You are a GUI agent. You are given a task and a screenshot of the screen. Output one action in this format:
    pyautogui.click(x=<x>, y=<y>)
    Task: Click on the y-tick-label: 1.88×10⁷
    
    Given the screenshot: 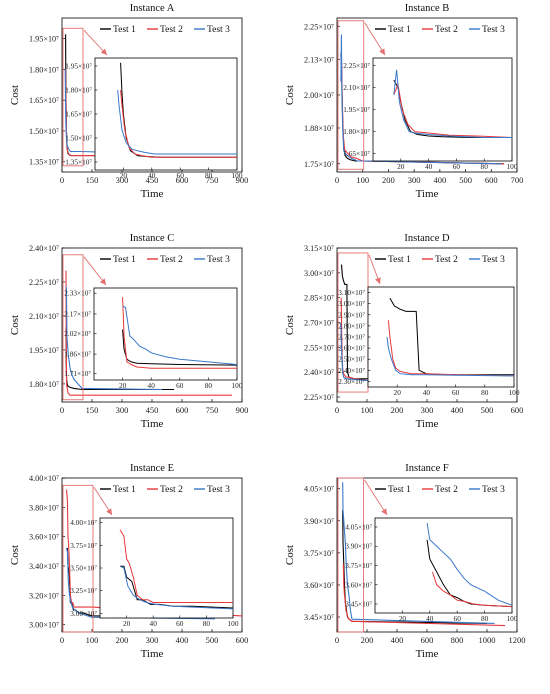 What is the action you would take?
    pyautogui.click(x=319, y=128)
    